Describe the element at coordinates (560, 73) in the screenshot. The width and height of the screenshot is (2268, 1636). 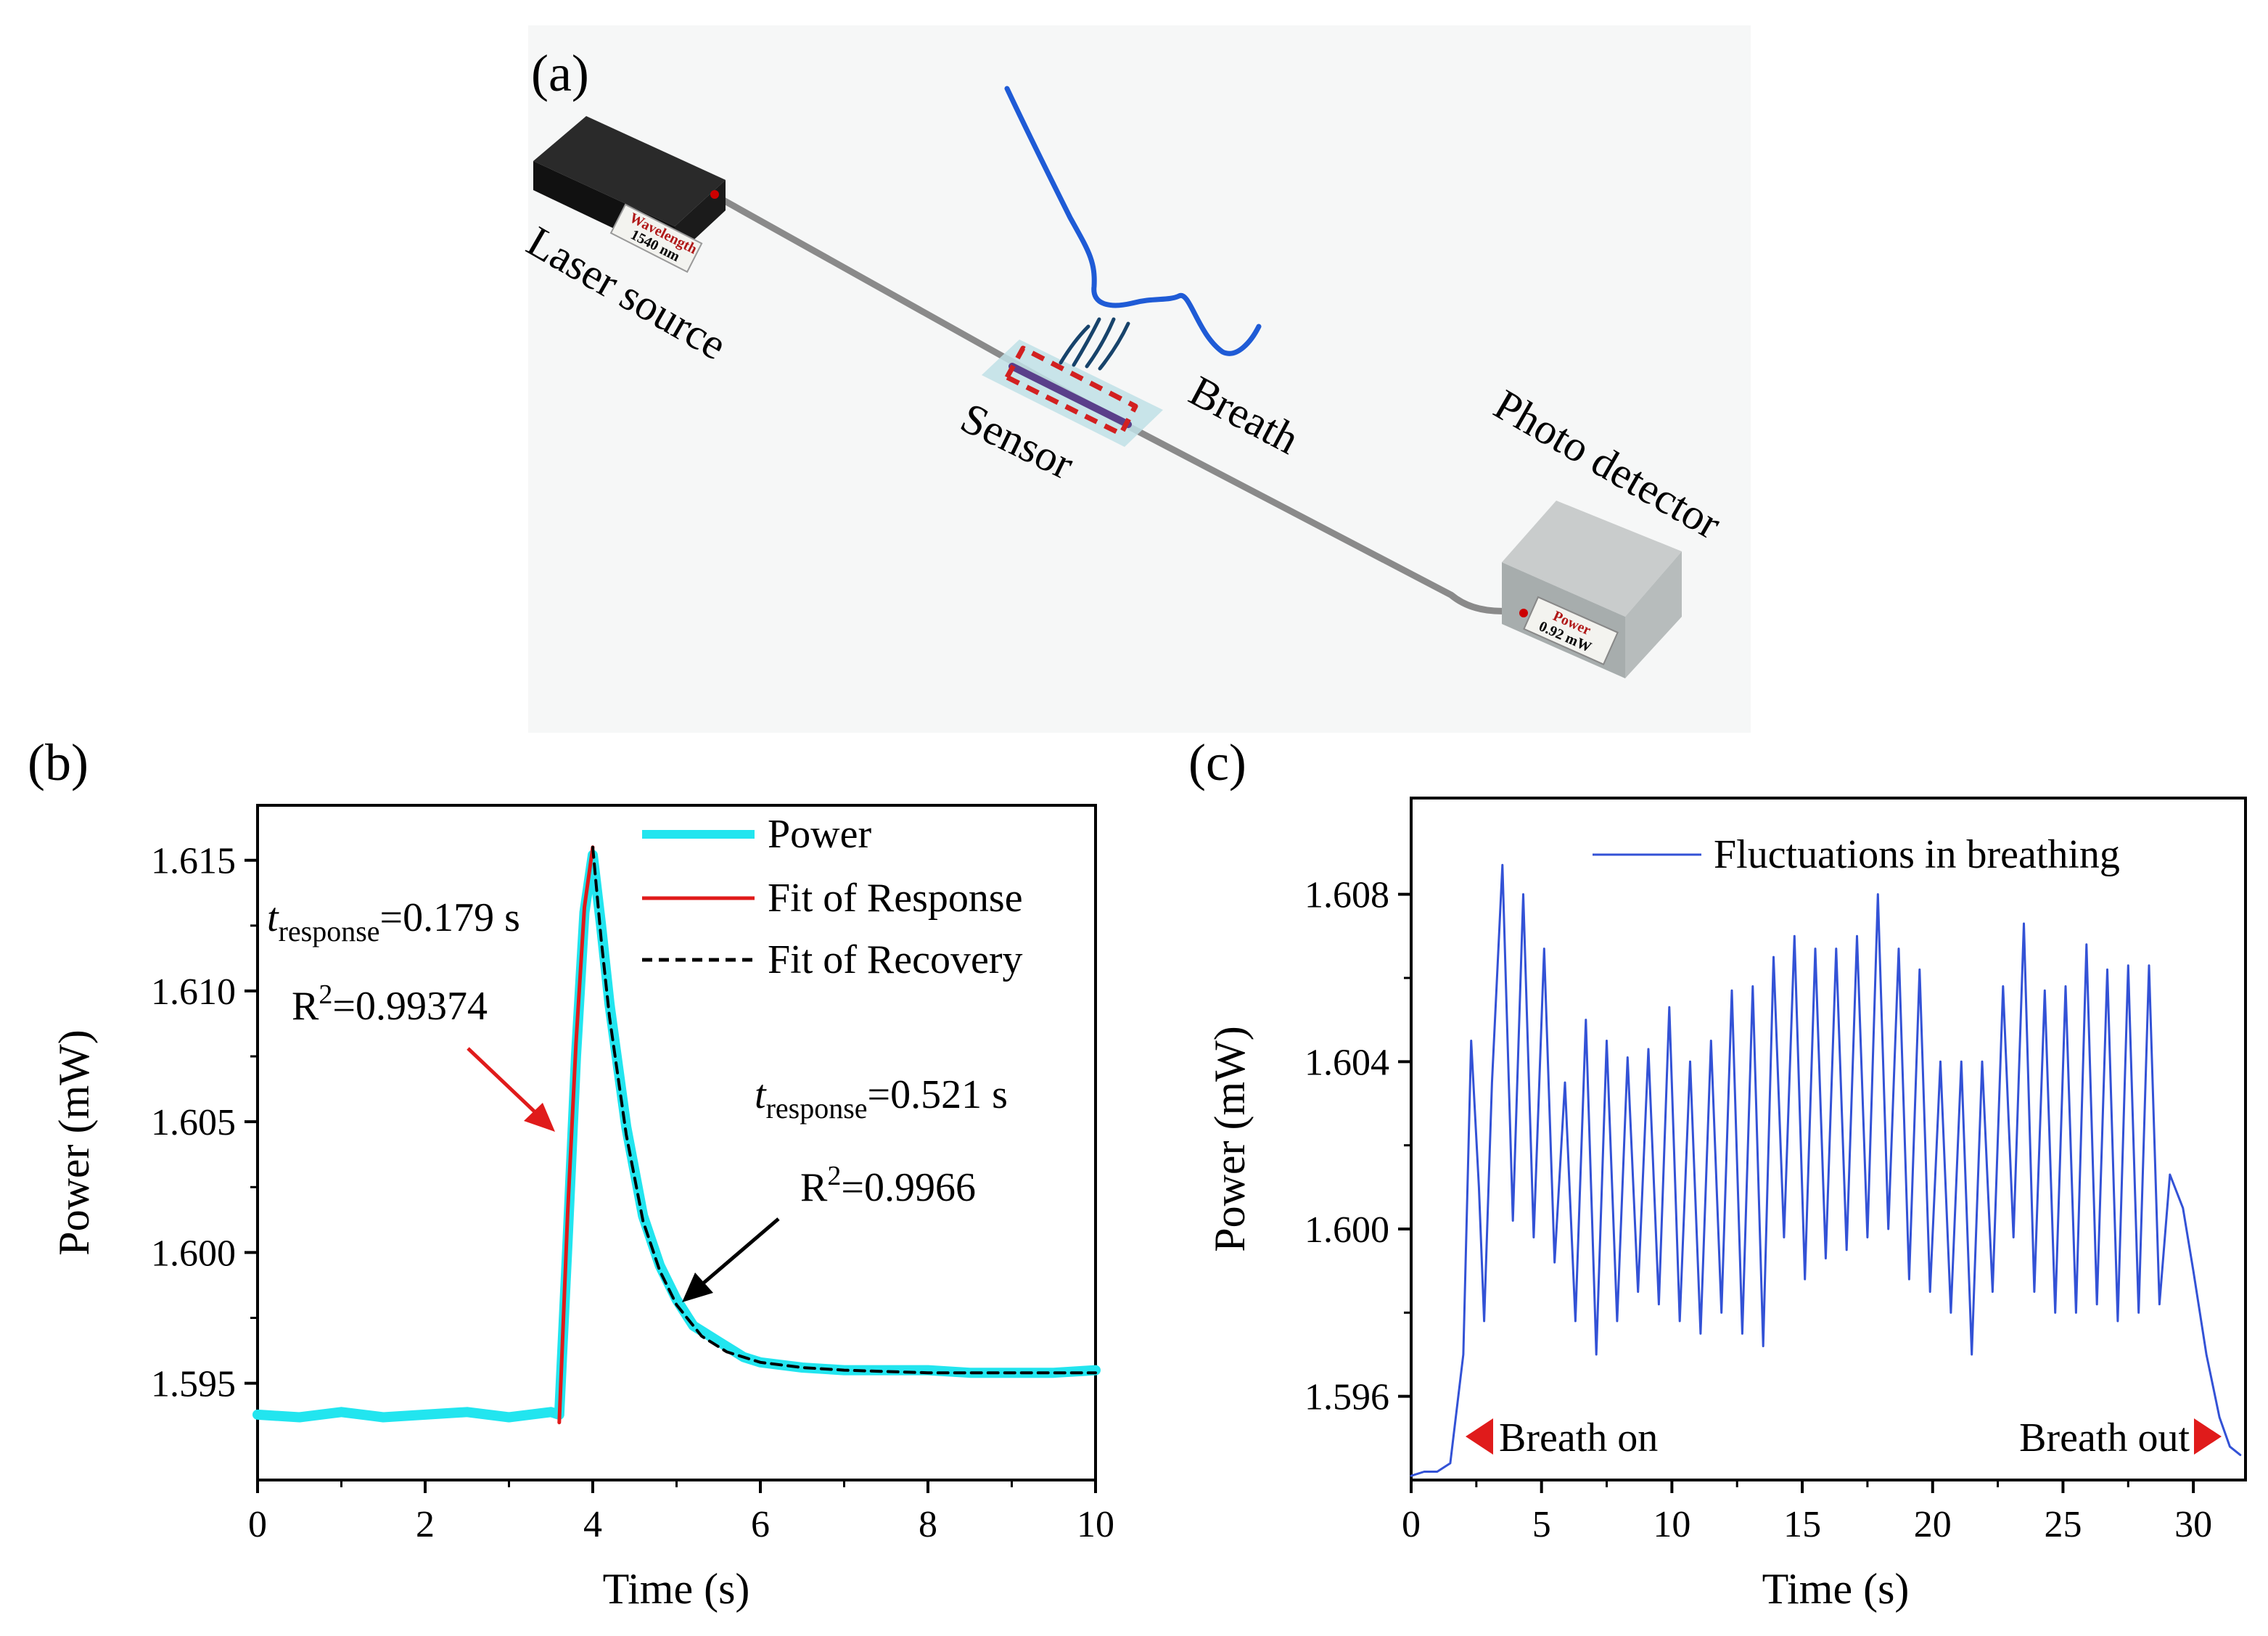
I see `panel-a-label: (a)` at that location.